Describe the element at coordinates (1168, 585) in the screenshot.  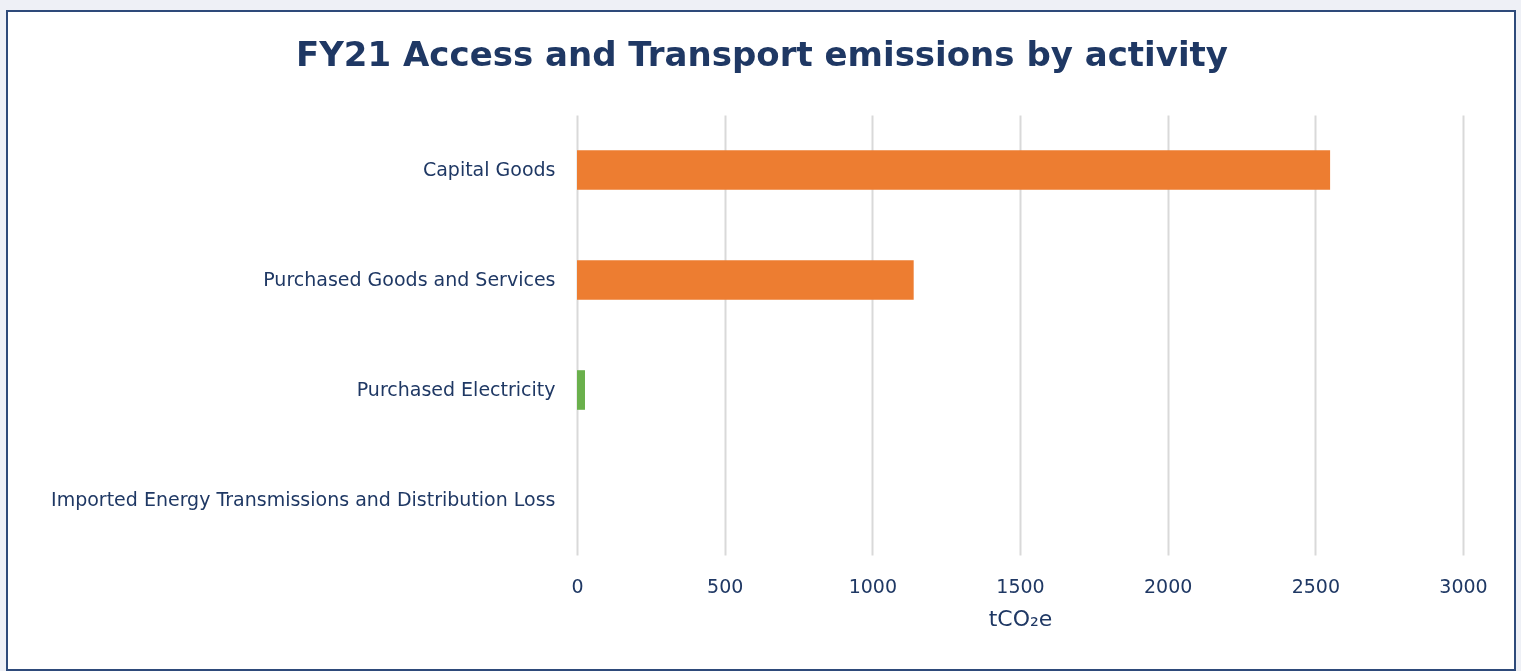
I see `x-tick-label: 2000` at that location.